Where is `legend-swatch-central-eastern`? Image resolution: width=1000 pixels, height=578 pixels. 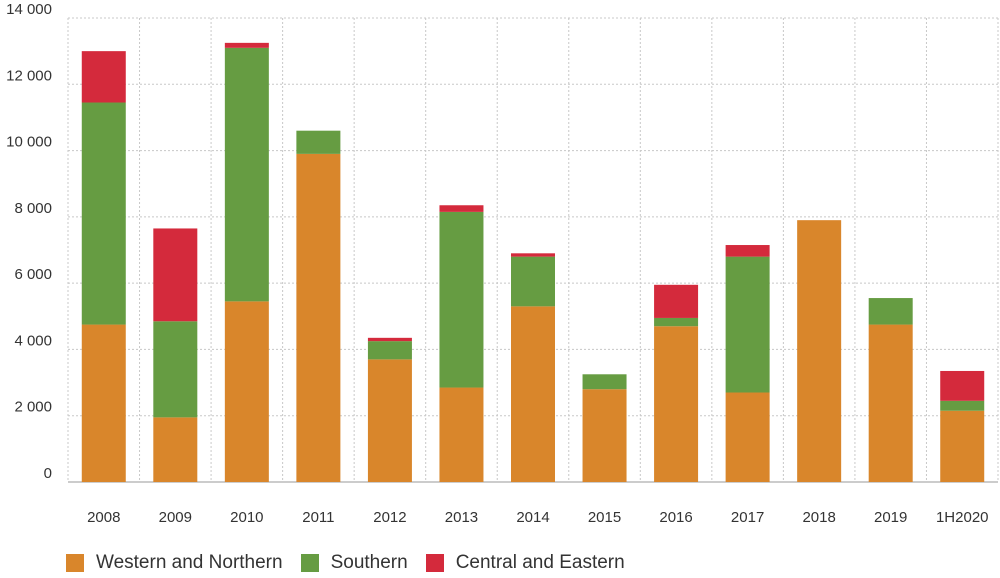 legend-swatch-central-eastern is located at coordinates (434, 563).